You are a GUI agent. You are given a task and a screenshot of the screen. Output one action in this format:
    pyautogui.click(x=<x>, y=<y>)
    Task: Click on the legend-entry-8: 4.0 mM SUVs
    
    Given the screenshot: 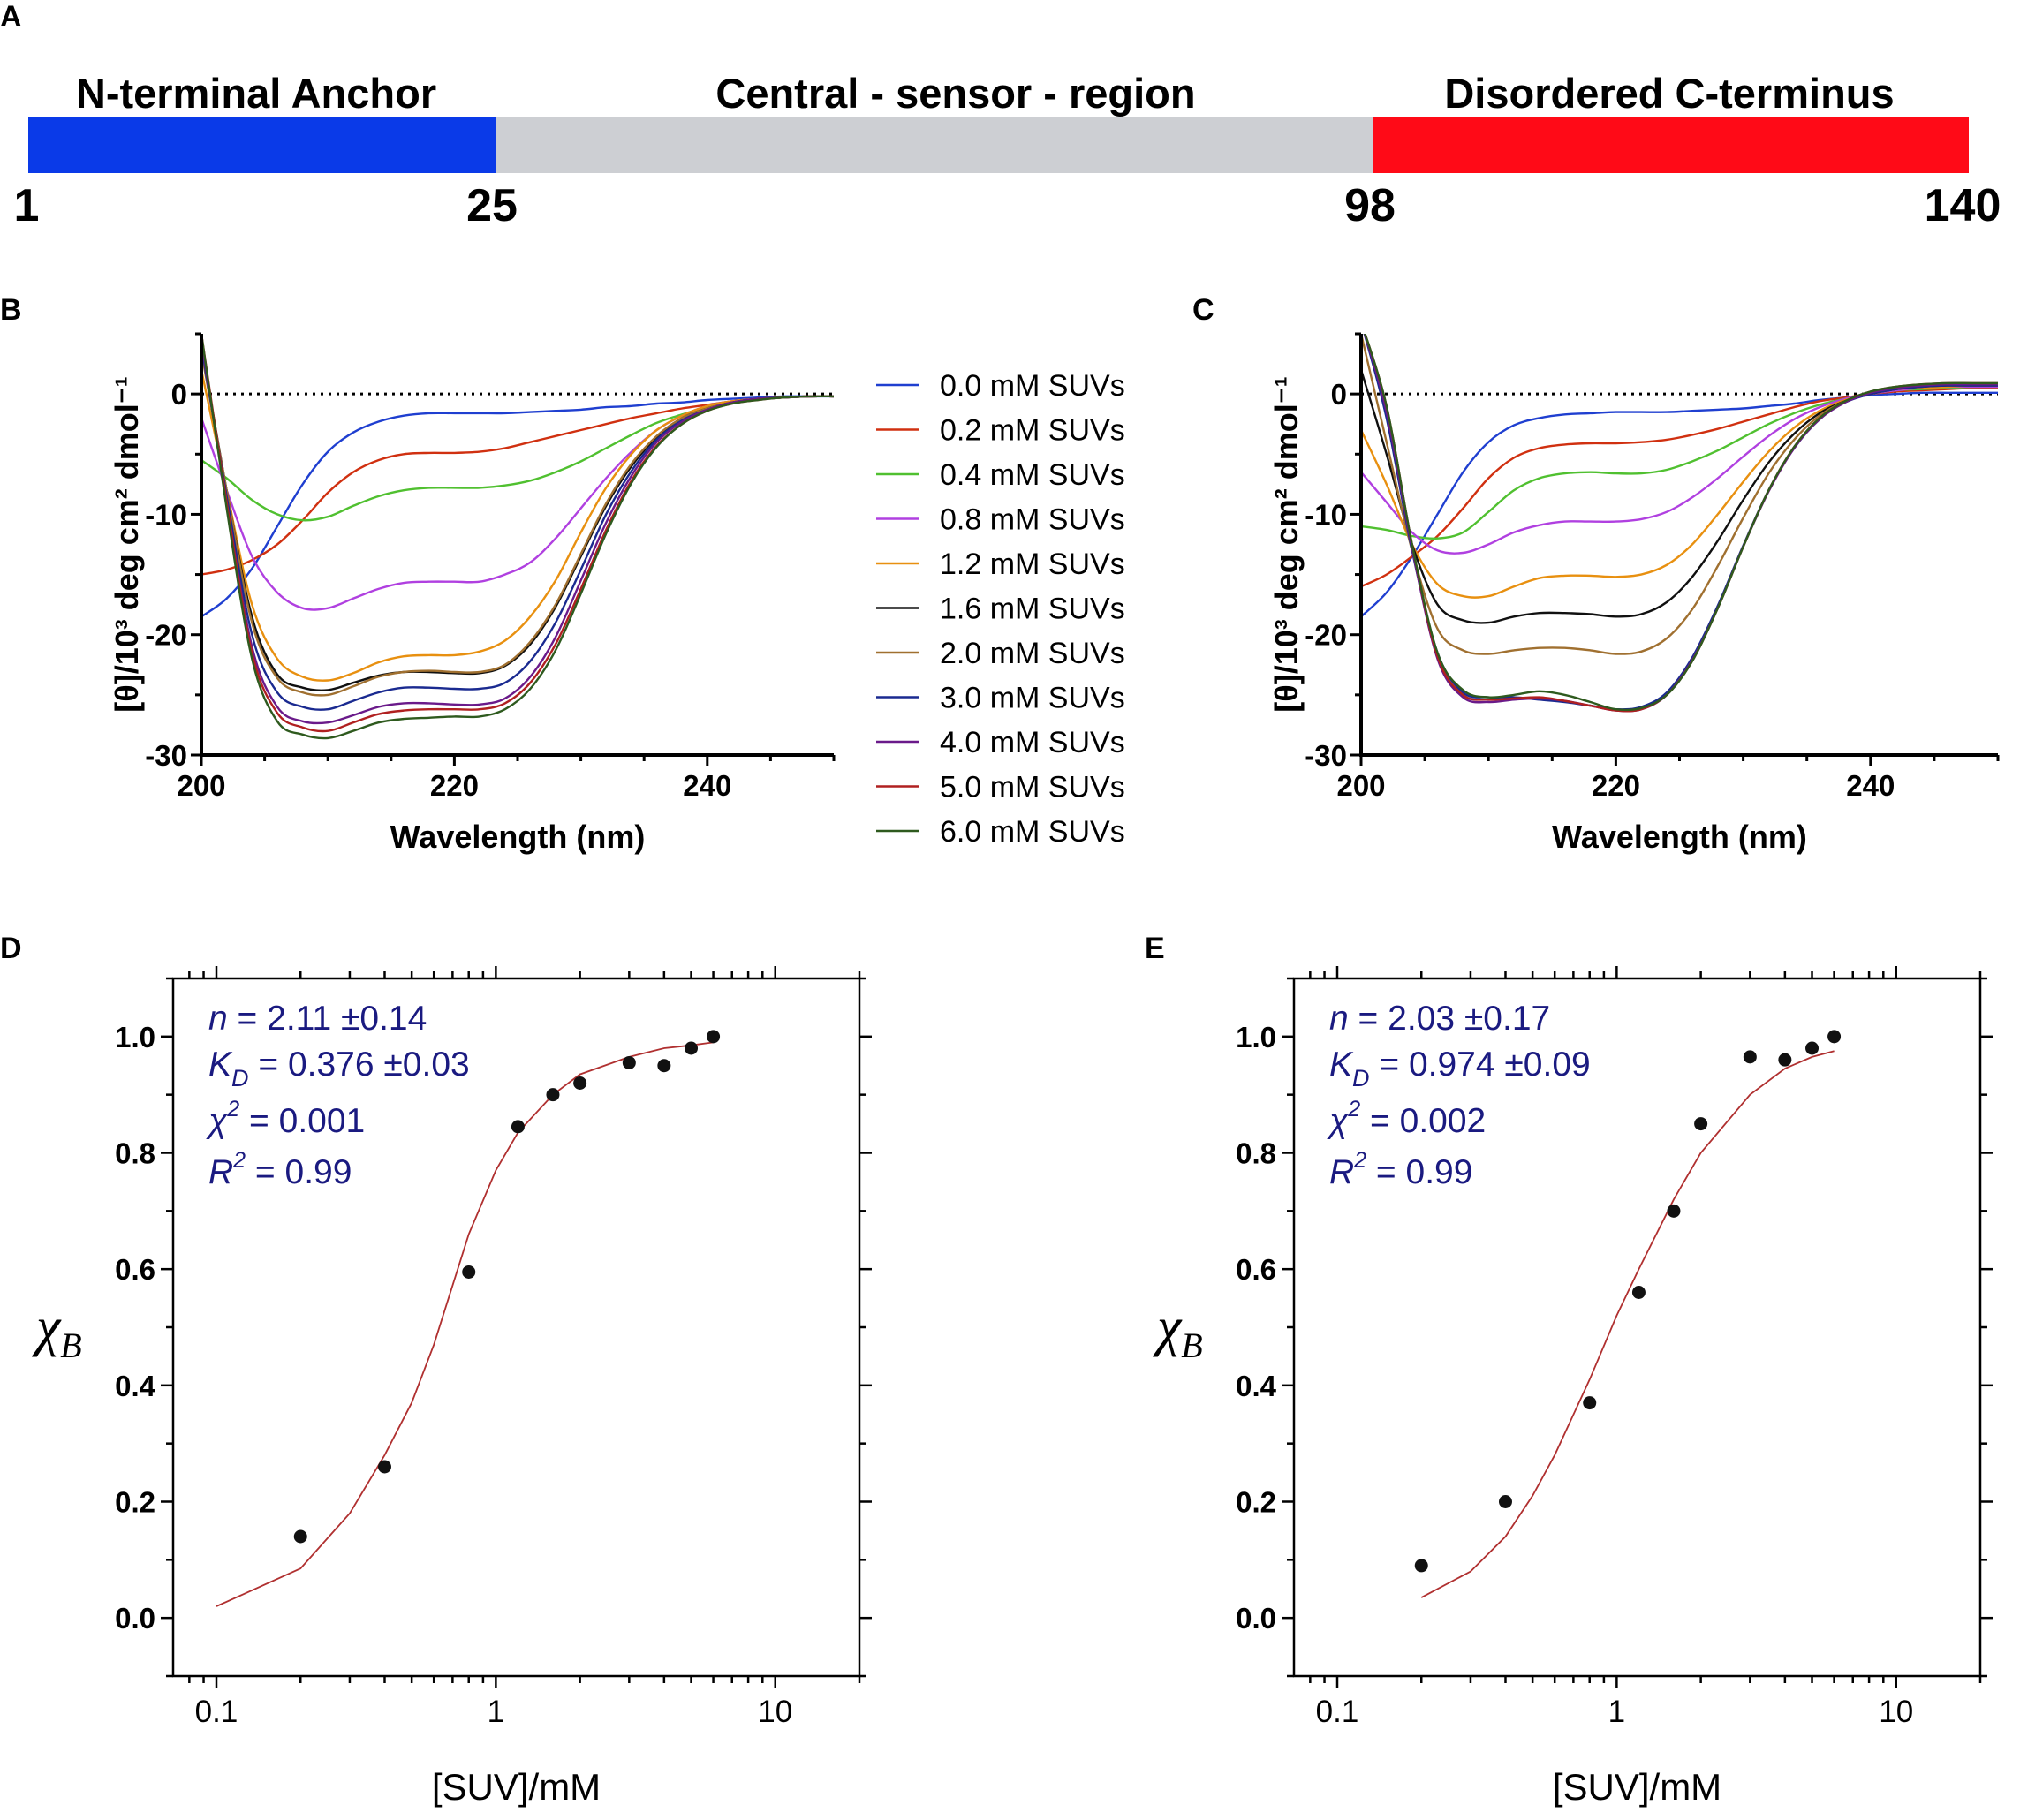 What is the action you would take?
    pyautogui.click(x=1032, y=742)
    